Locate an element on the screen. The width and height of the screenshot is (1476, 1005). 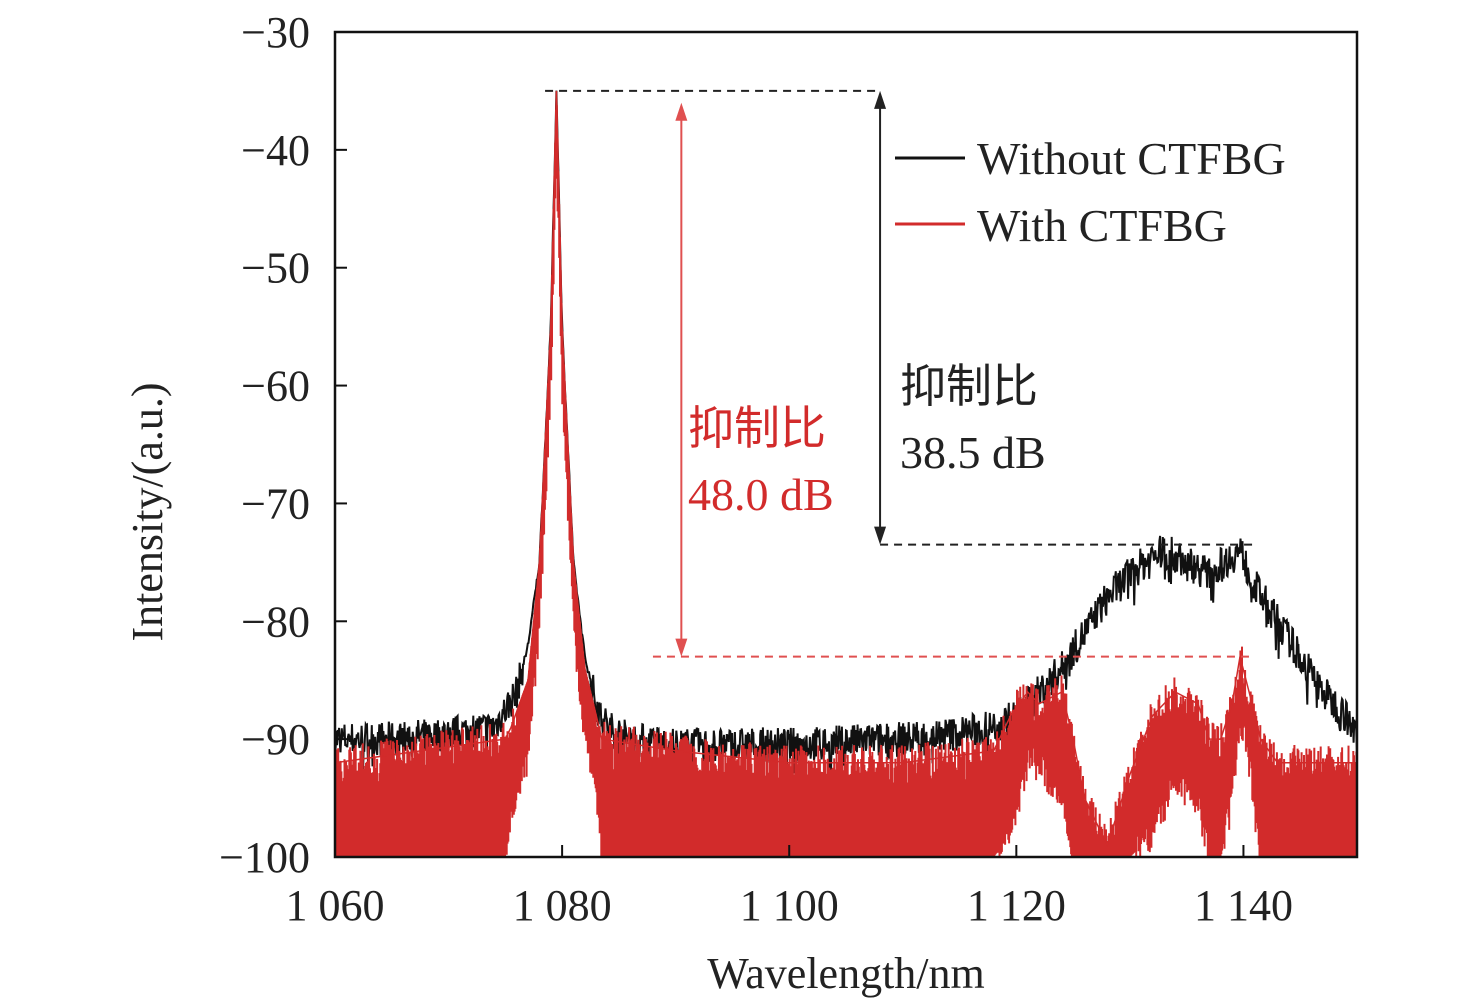
black-double-arrow-head-down is located at coordinates (880, 535).